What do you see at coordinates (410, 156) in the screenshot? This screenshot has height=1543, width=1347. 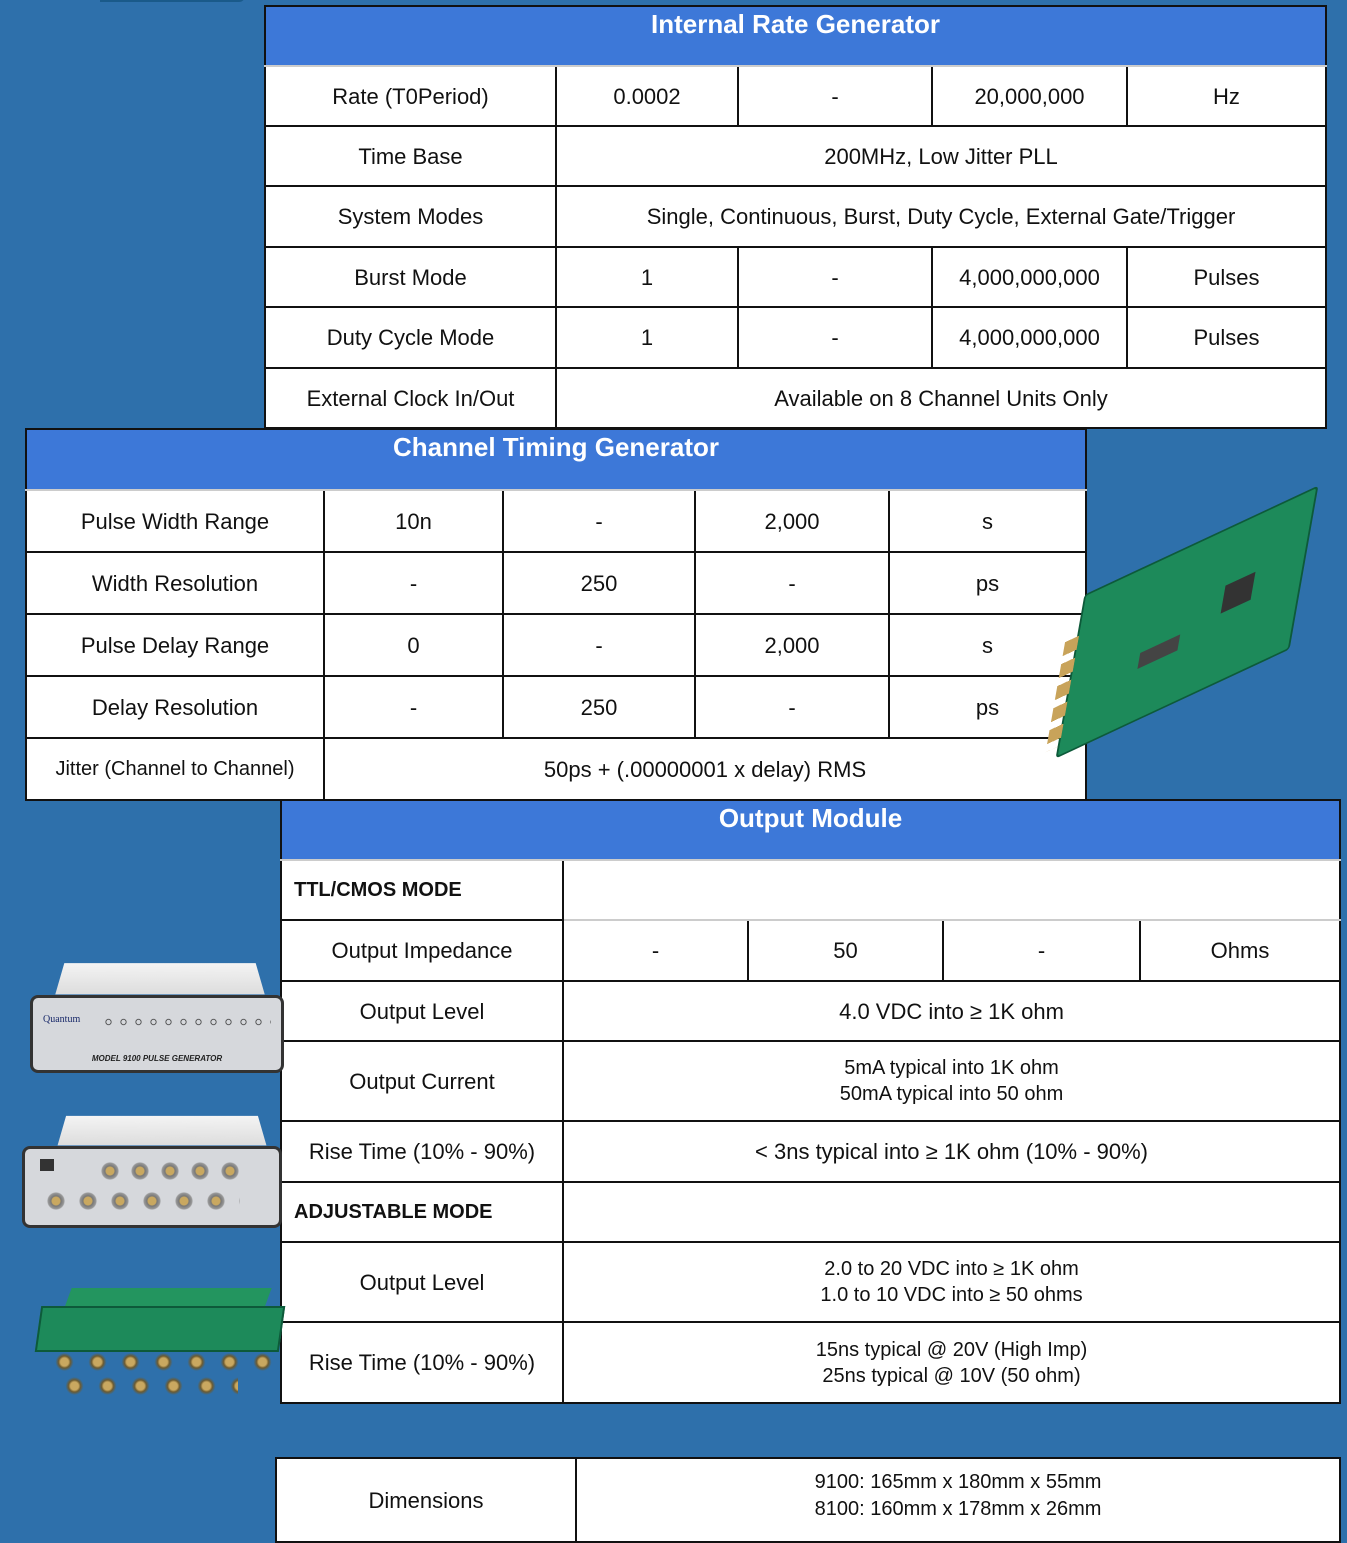 I see `row-label: Time Base` at bounding box center [410, 156].